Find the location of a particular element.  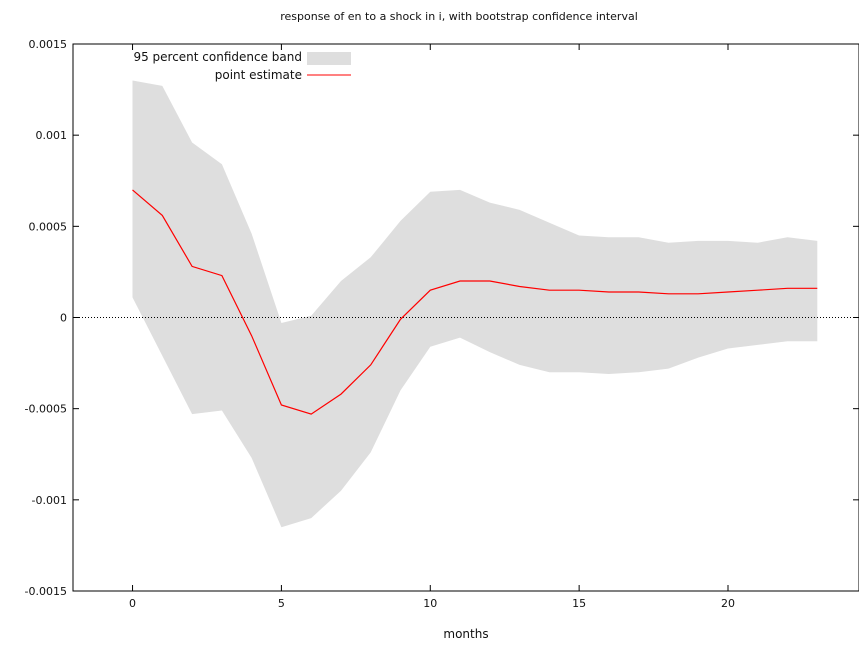

x-tick-label: 15 is located at coordinates (579, 603).